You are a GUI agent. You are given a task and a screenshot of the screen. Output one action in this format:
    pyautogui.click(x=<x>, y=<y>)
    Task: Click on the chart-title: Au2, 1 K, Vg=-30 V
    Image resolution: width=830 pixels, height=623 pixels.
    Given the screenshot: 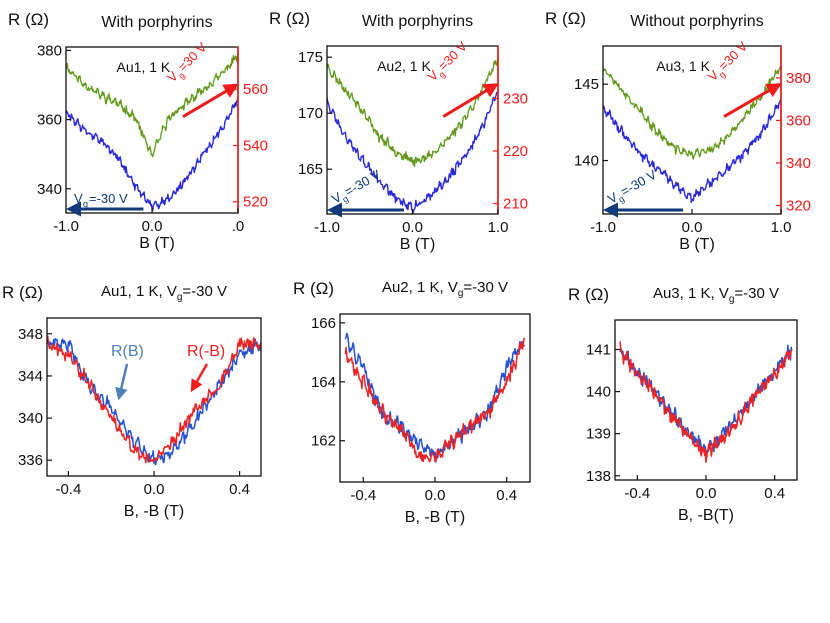 What is the action you would take?
    pyautogui.click(x=445, y=289)
    